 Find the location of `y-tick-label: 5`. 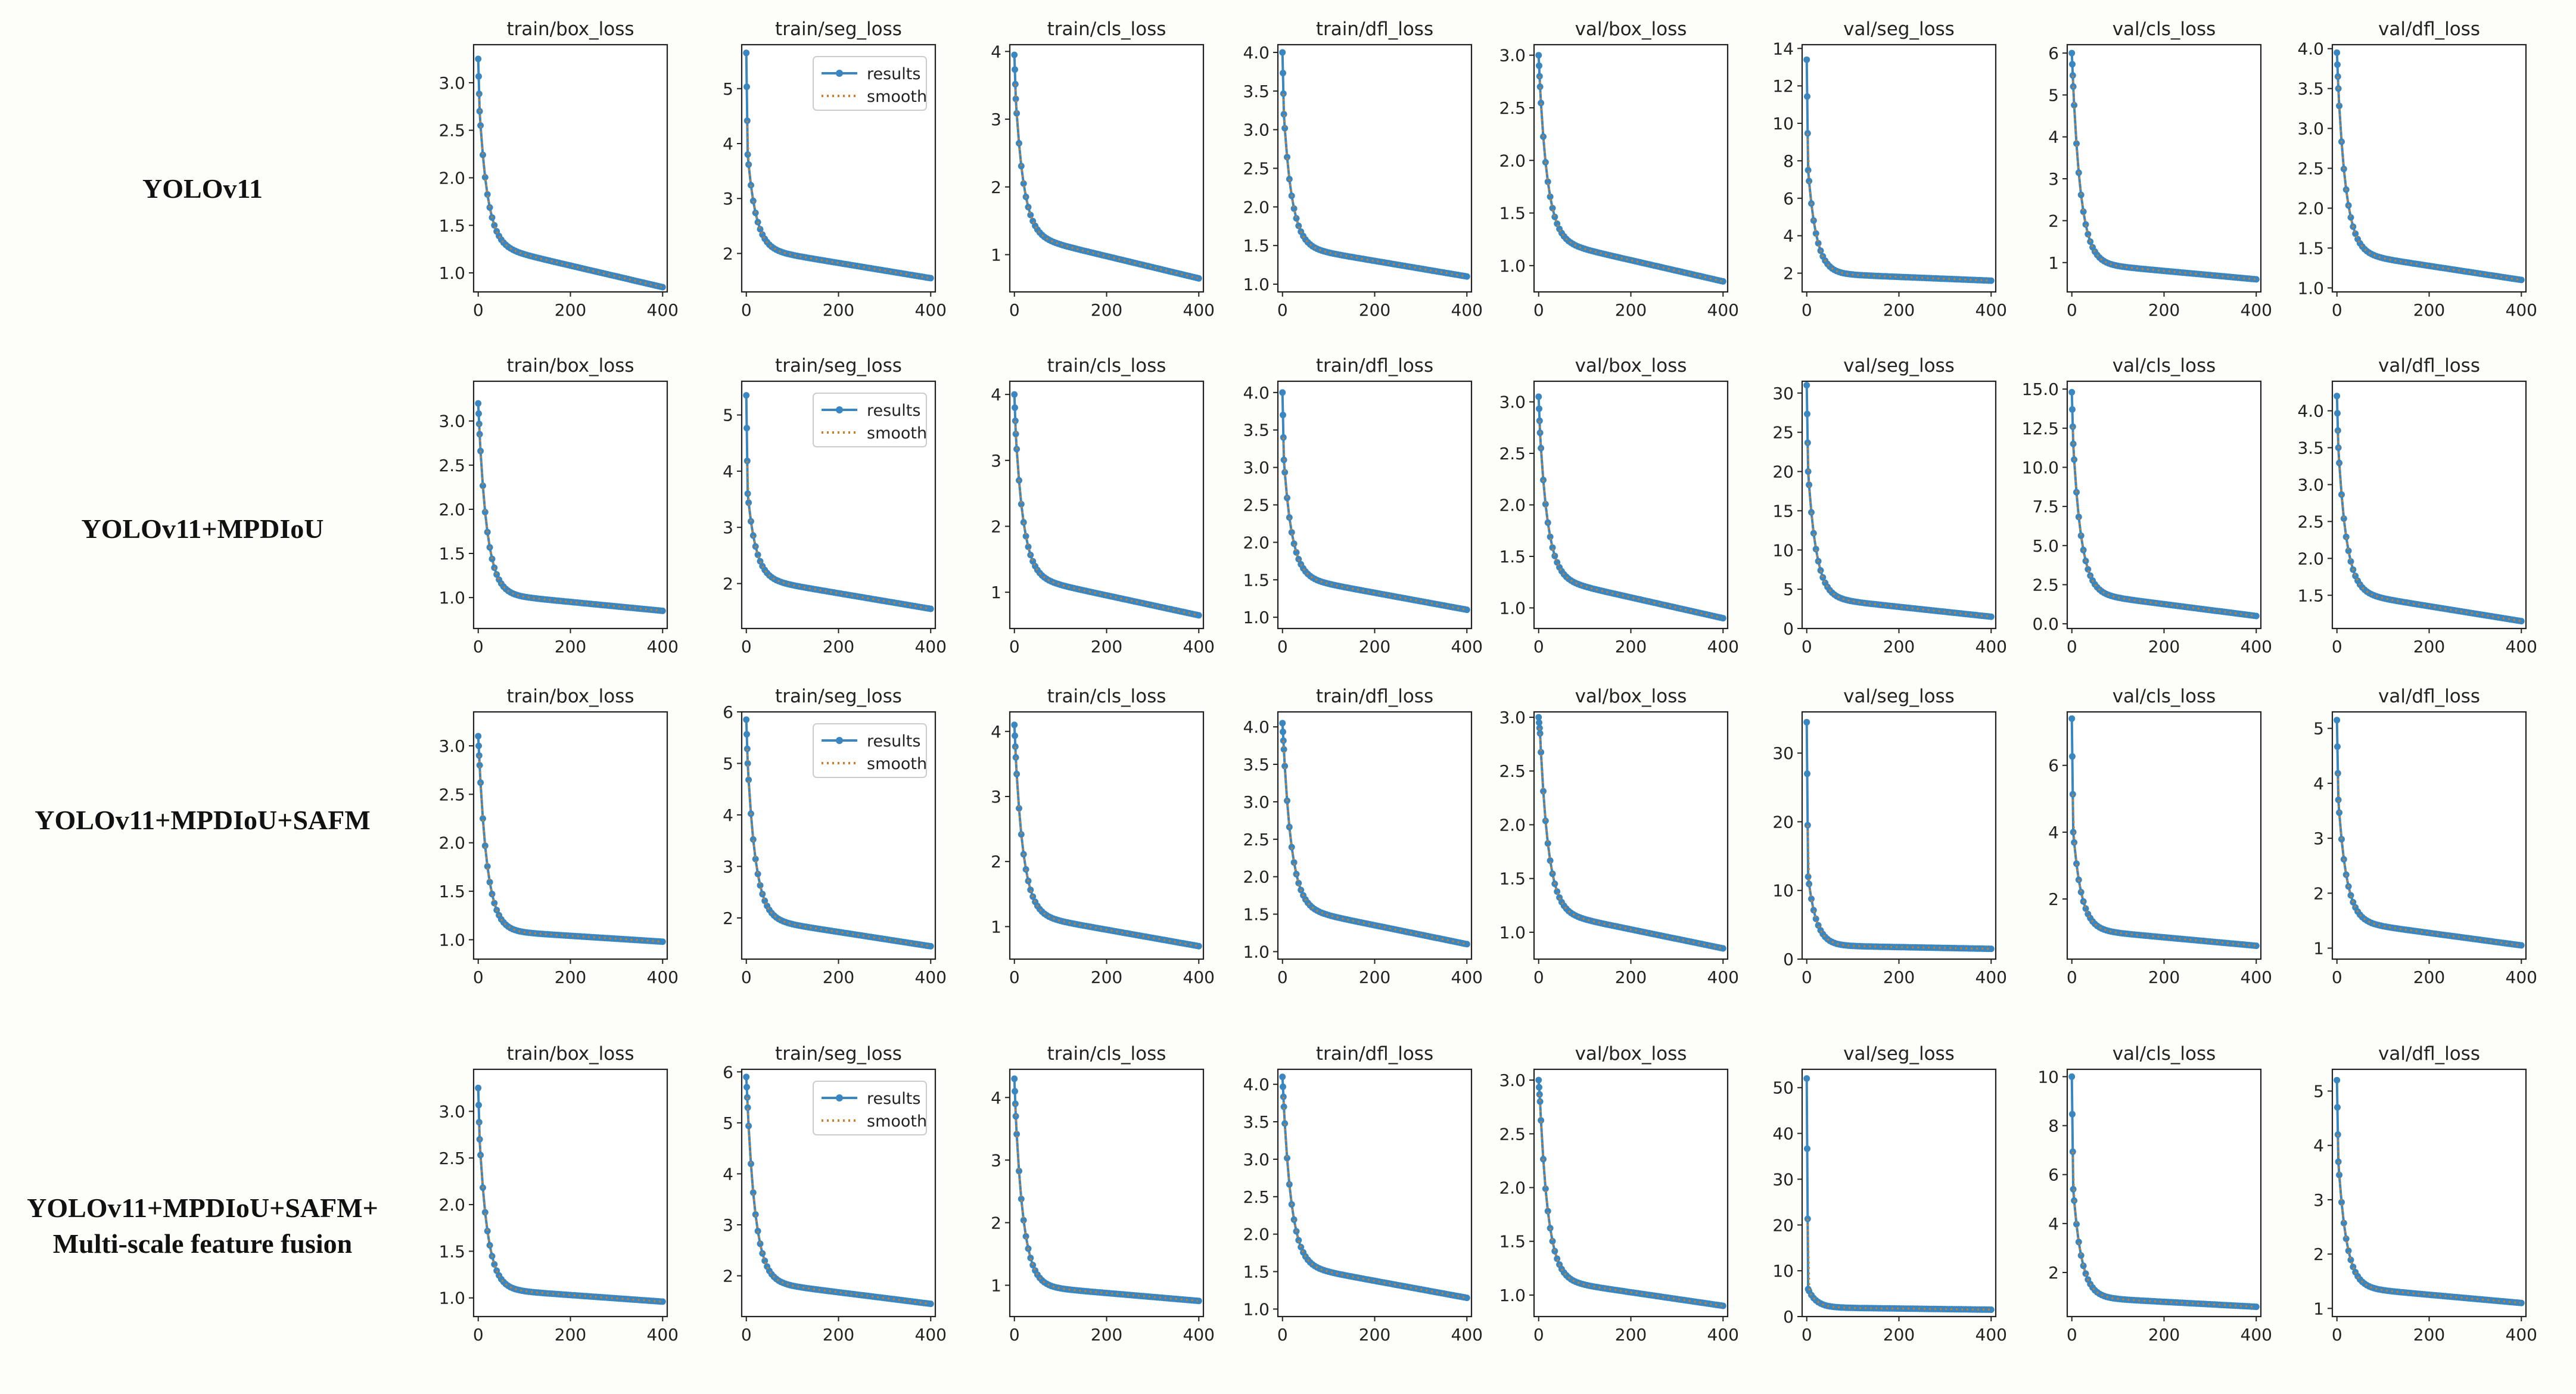

y-tick-label: 5 is located at coordinates (2053, 95).